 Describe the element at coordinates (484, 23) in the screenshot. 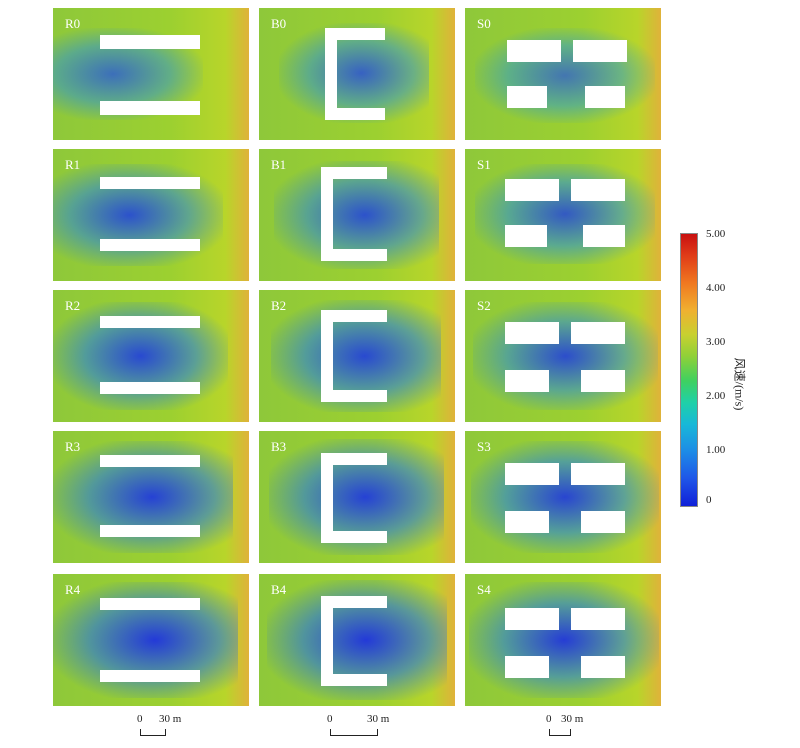

I see `panel-label: S0` at that location.